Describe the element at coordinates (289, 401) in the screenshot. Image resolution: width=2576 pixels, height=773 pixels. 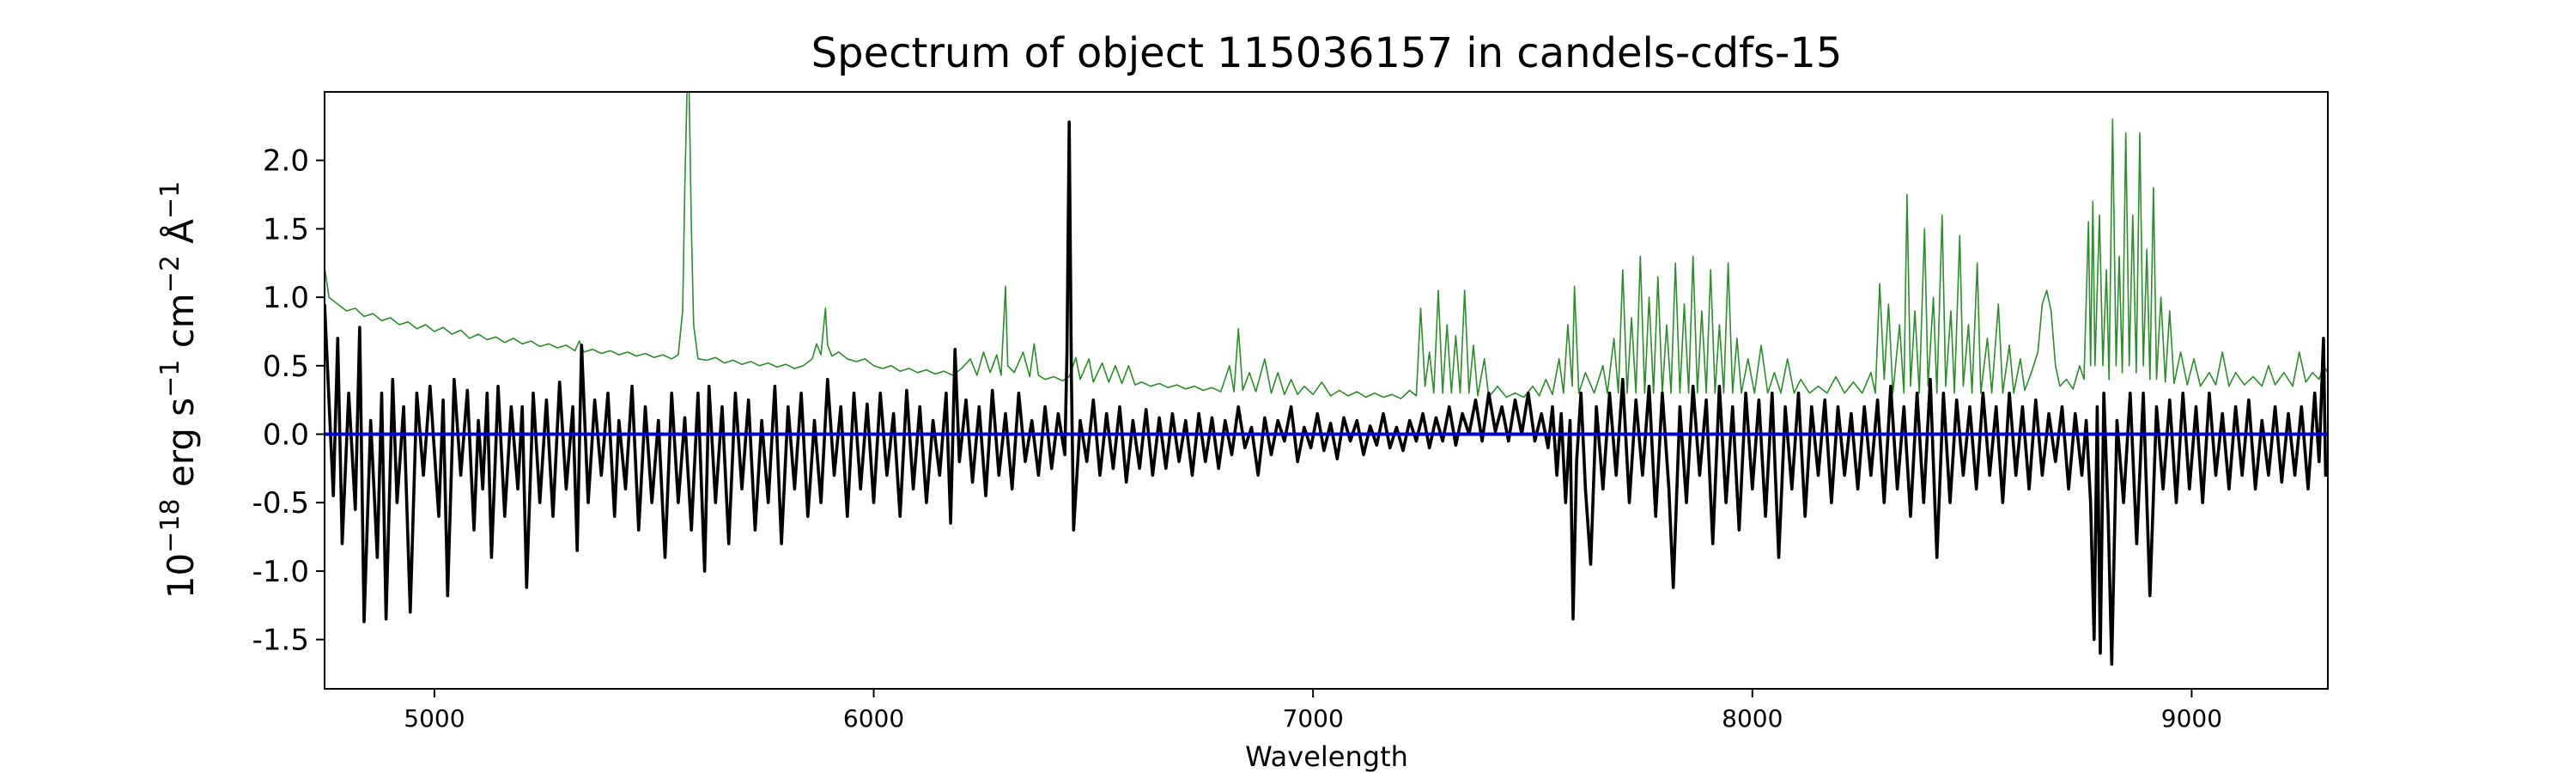
I see `y-axis: -1.5 -1.0 -0.5 0.0 0.5 1.0 1.5 2.0` at that location.